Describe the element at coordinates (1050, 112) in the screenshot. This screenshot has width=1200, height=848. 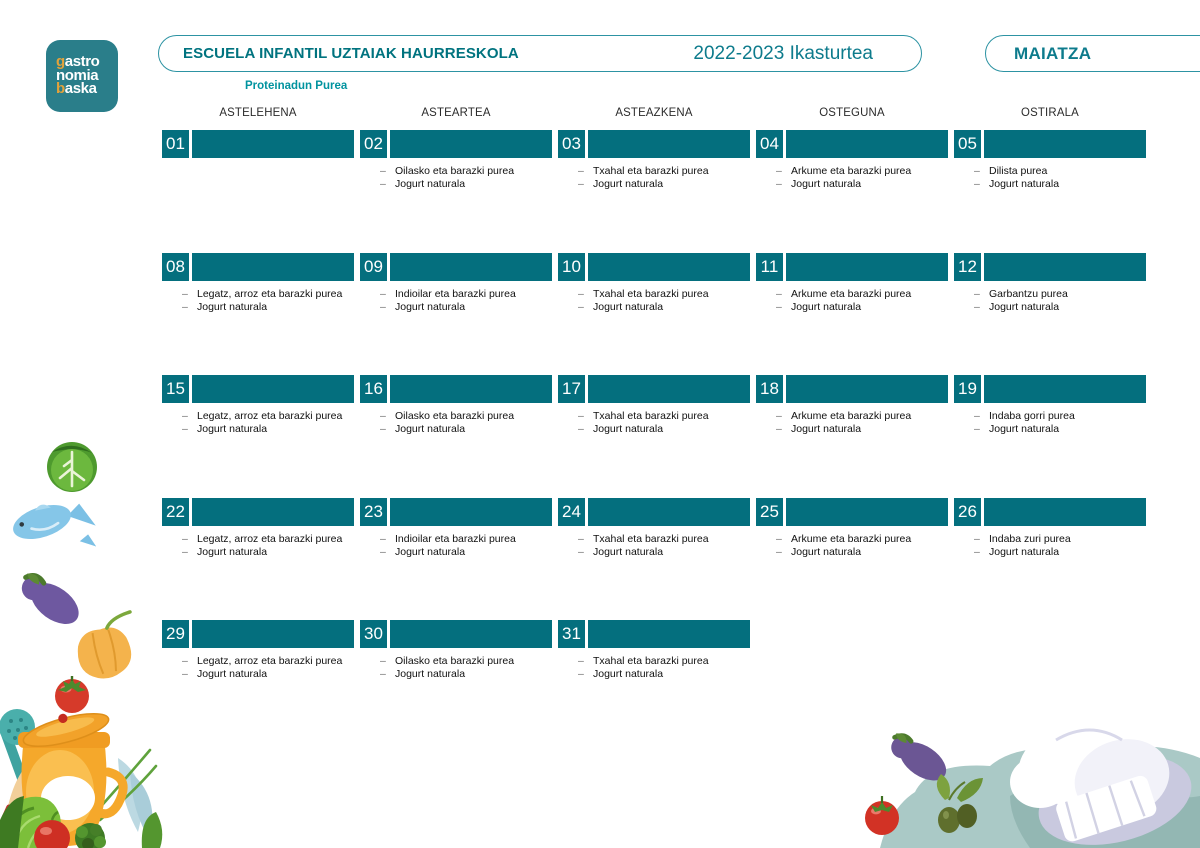
I see `weekday-header: OSTIRALA` at that location.